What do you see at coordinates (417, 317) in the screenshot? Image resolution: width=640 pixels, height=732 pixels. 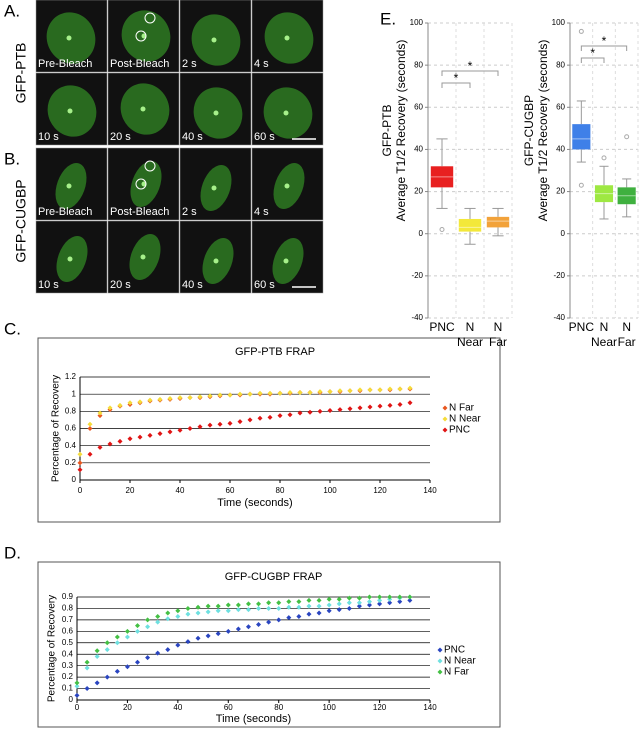 I see `y-tick-label: -40` at bounding box center [417, 317].